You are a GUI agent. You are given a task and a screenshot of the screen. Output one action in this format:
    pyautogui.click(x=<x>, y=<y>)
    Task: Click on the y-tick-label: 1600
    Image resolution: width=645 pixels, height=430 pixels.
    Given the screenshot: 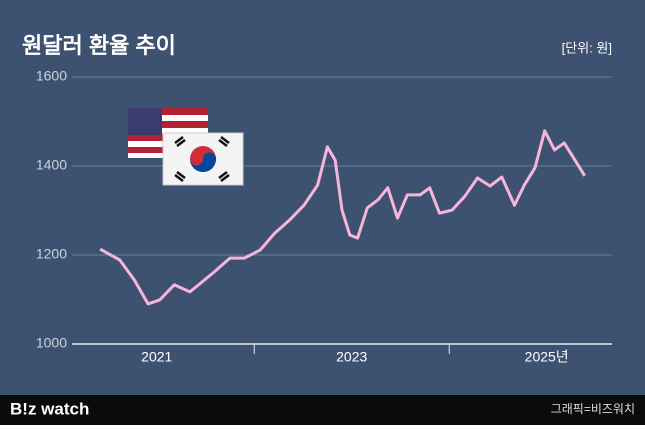 What is the action you would take?
    pyautogui.click(x=51, y=76)
    